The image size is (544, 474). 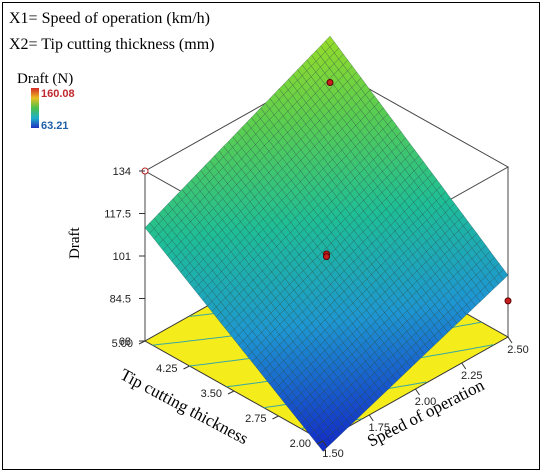 I want to click on colorbar-max-label: 160.08, so click(x=58, y=94).